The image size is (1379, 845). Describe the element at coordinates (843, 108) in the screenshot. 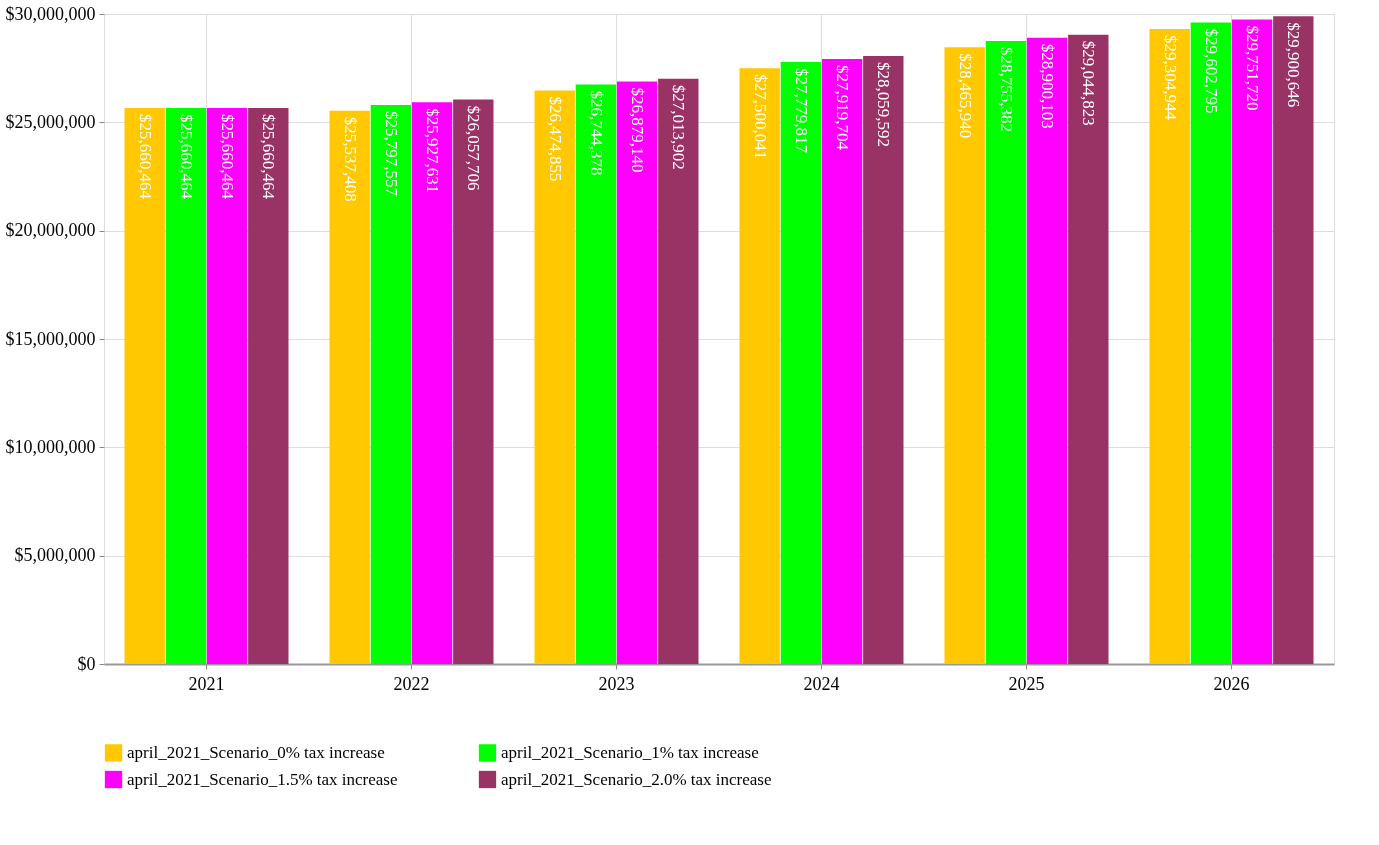

I see `data-label: $27,919,704` at that location.